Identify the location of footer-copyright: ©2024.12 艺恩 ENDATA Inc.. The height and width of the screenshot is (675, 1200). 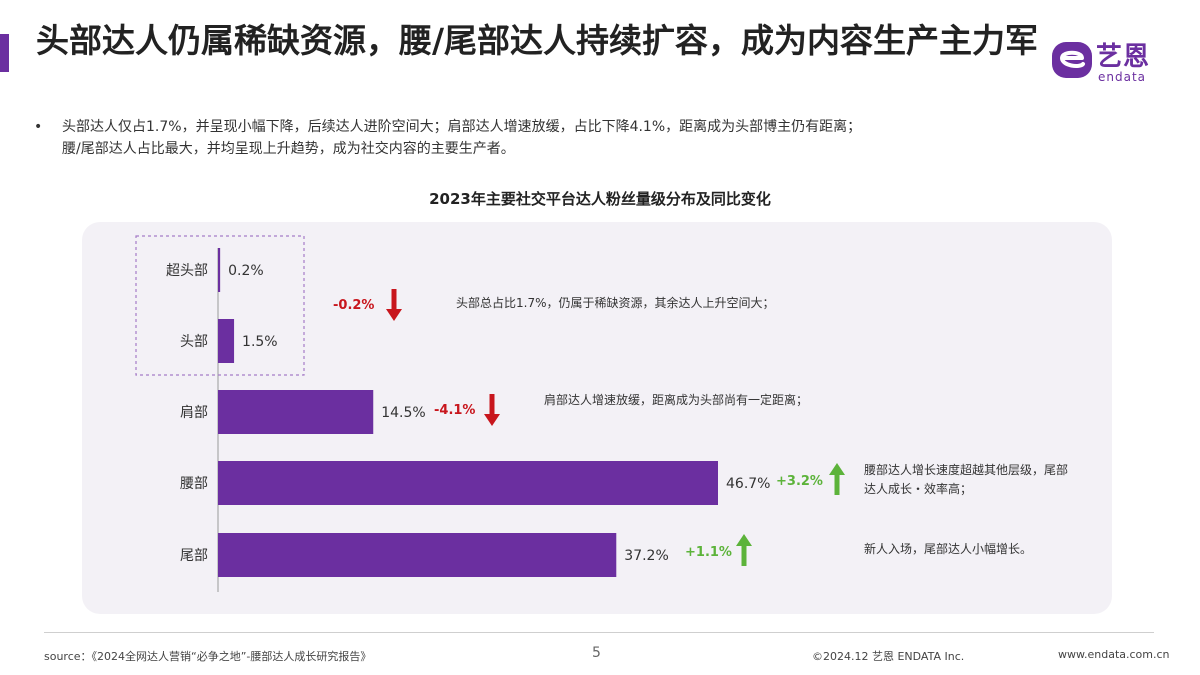
(888, 656).